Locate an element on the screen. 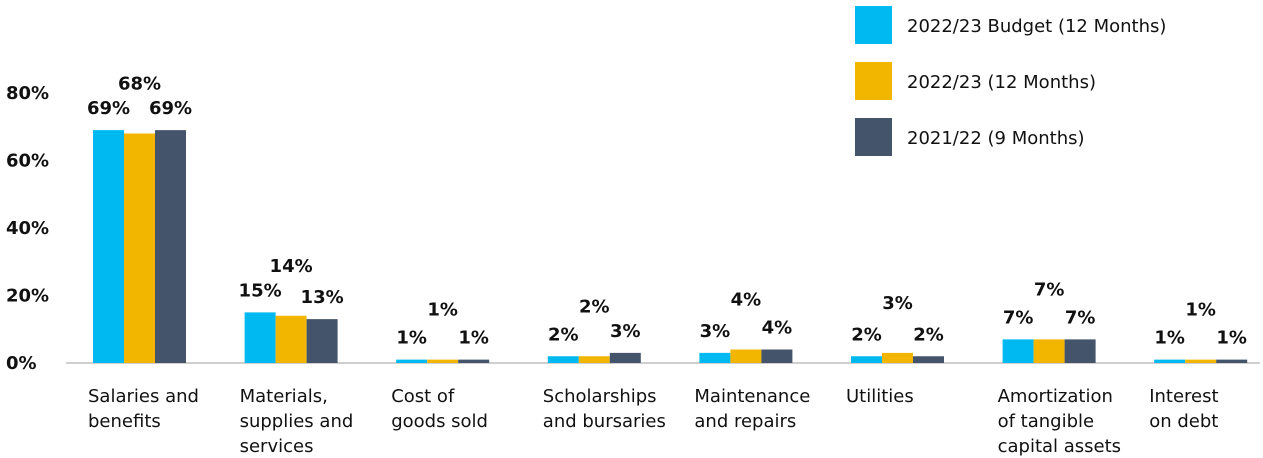 Image resolution: width=1263 pixels, height=458 pixels. data-label: 14% is located at coordinates (291, 266).